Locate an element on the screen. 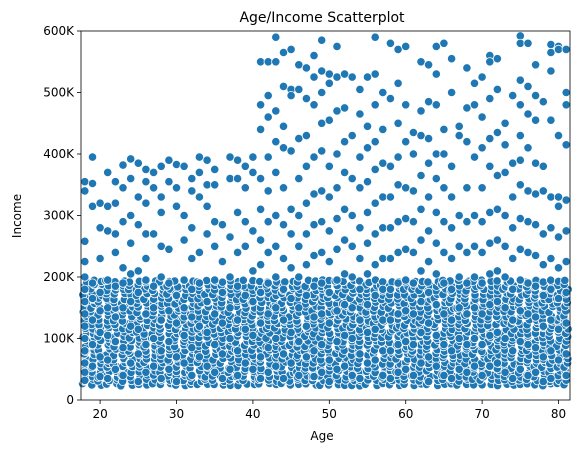  chart-title: Age/Income Scatterplot is located at coordinates (322, 18).